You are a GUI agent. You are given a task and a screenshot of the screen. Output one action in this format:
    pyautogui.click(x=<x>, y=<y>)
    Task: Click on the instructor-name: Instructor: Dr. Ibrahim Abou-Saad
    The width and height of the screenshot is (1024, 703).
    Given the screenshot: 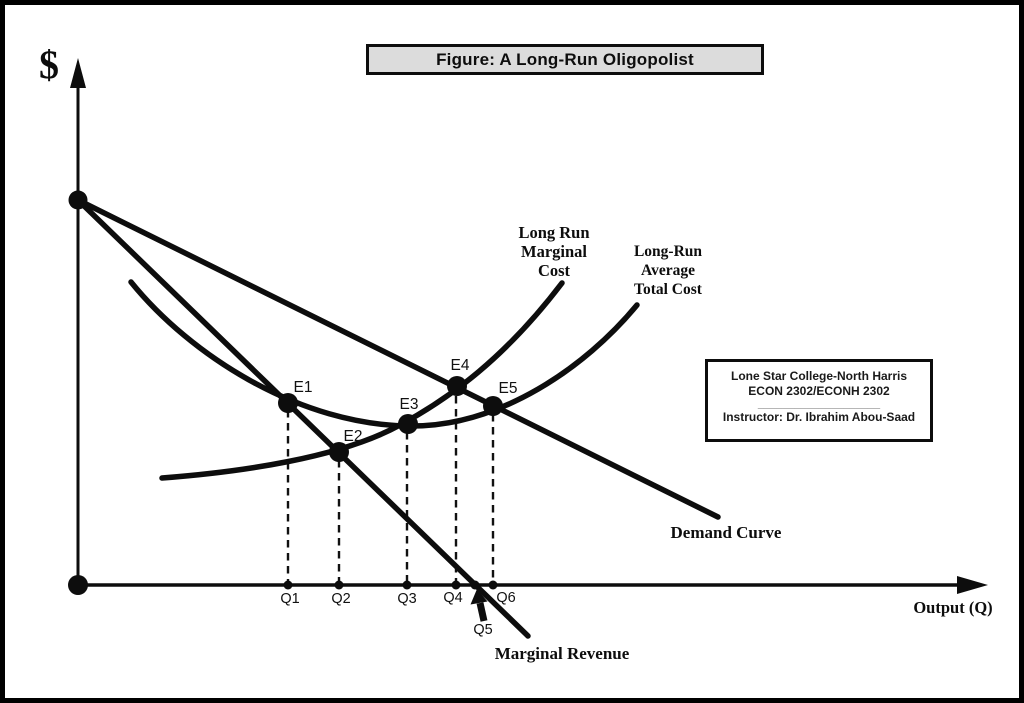 What is the action you would take?
    pyautogui.click(x=819, y=417)
    